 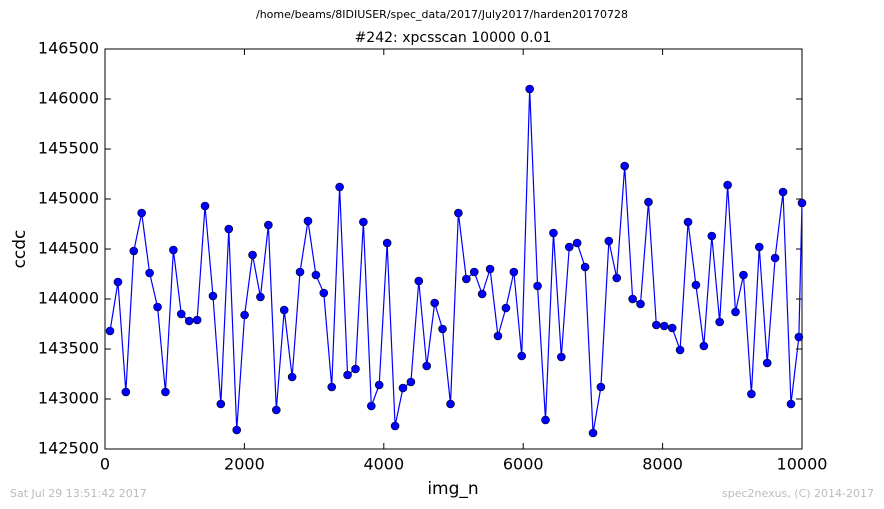 I want to click on y-tick-label: 146000, so click(x=68, y=98).